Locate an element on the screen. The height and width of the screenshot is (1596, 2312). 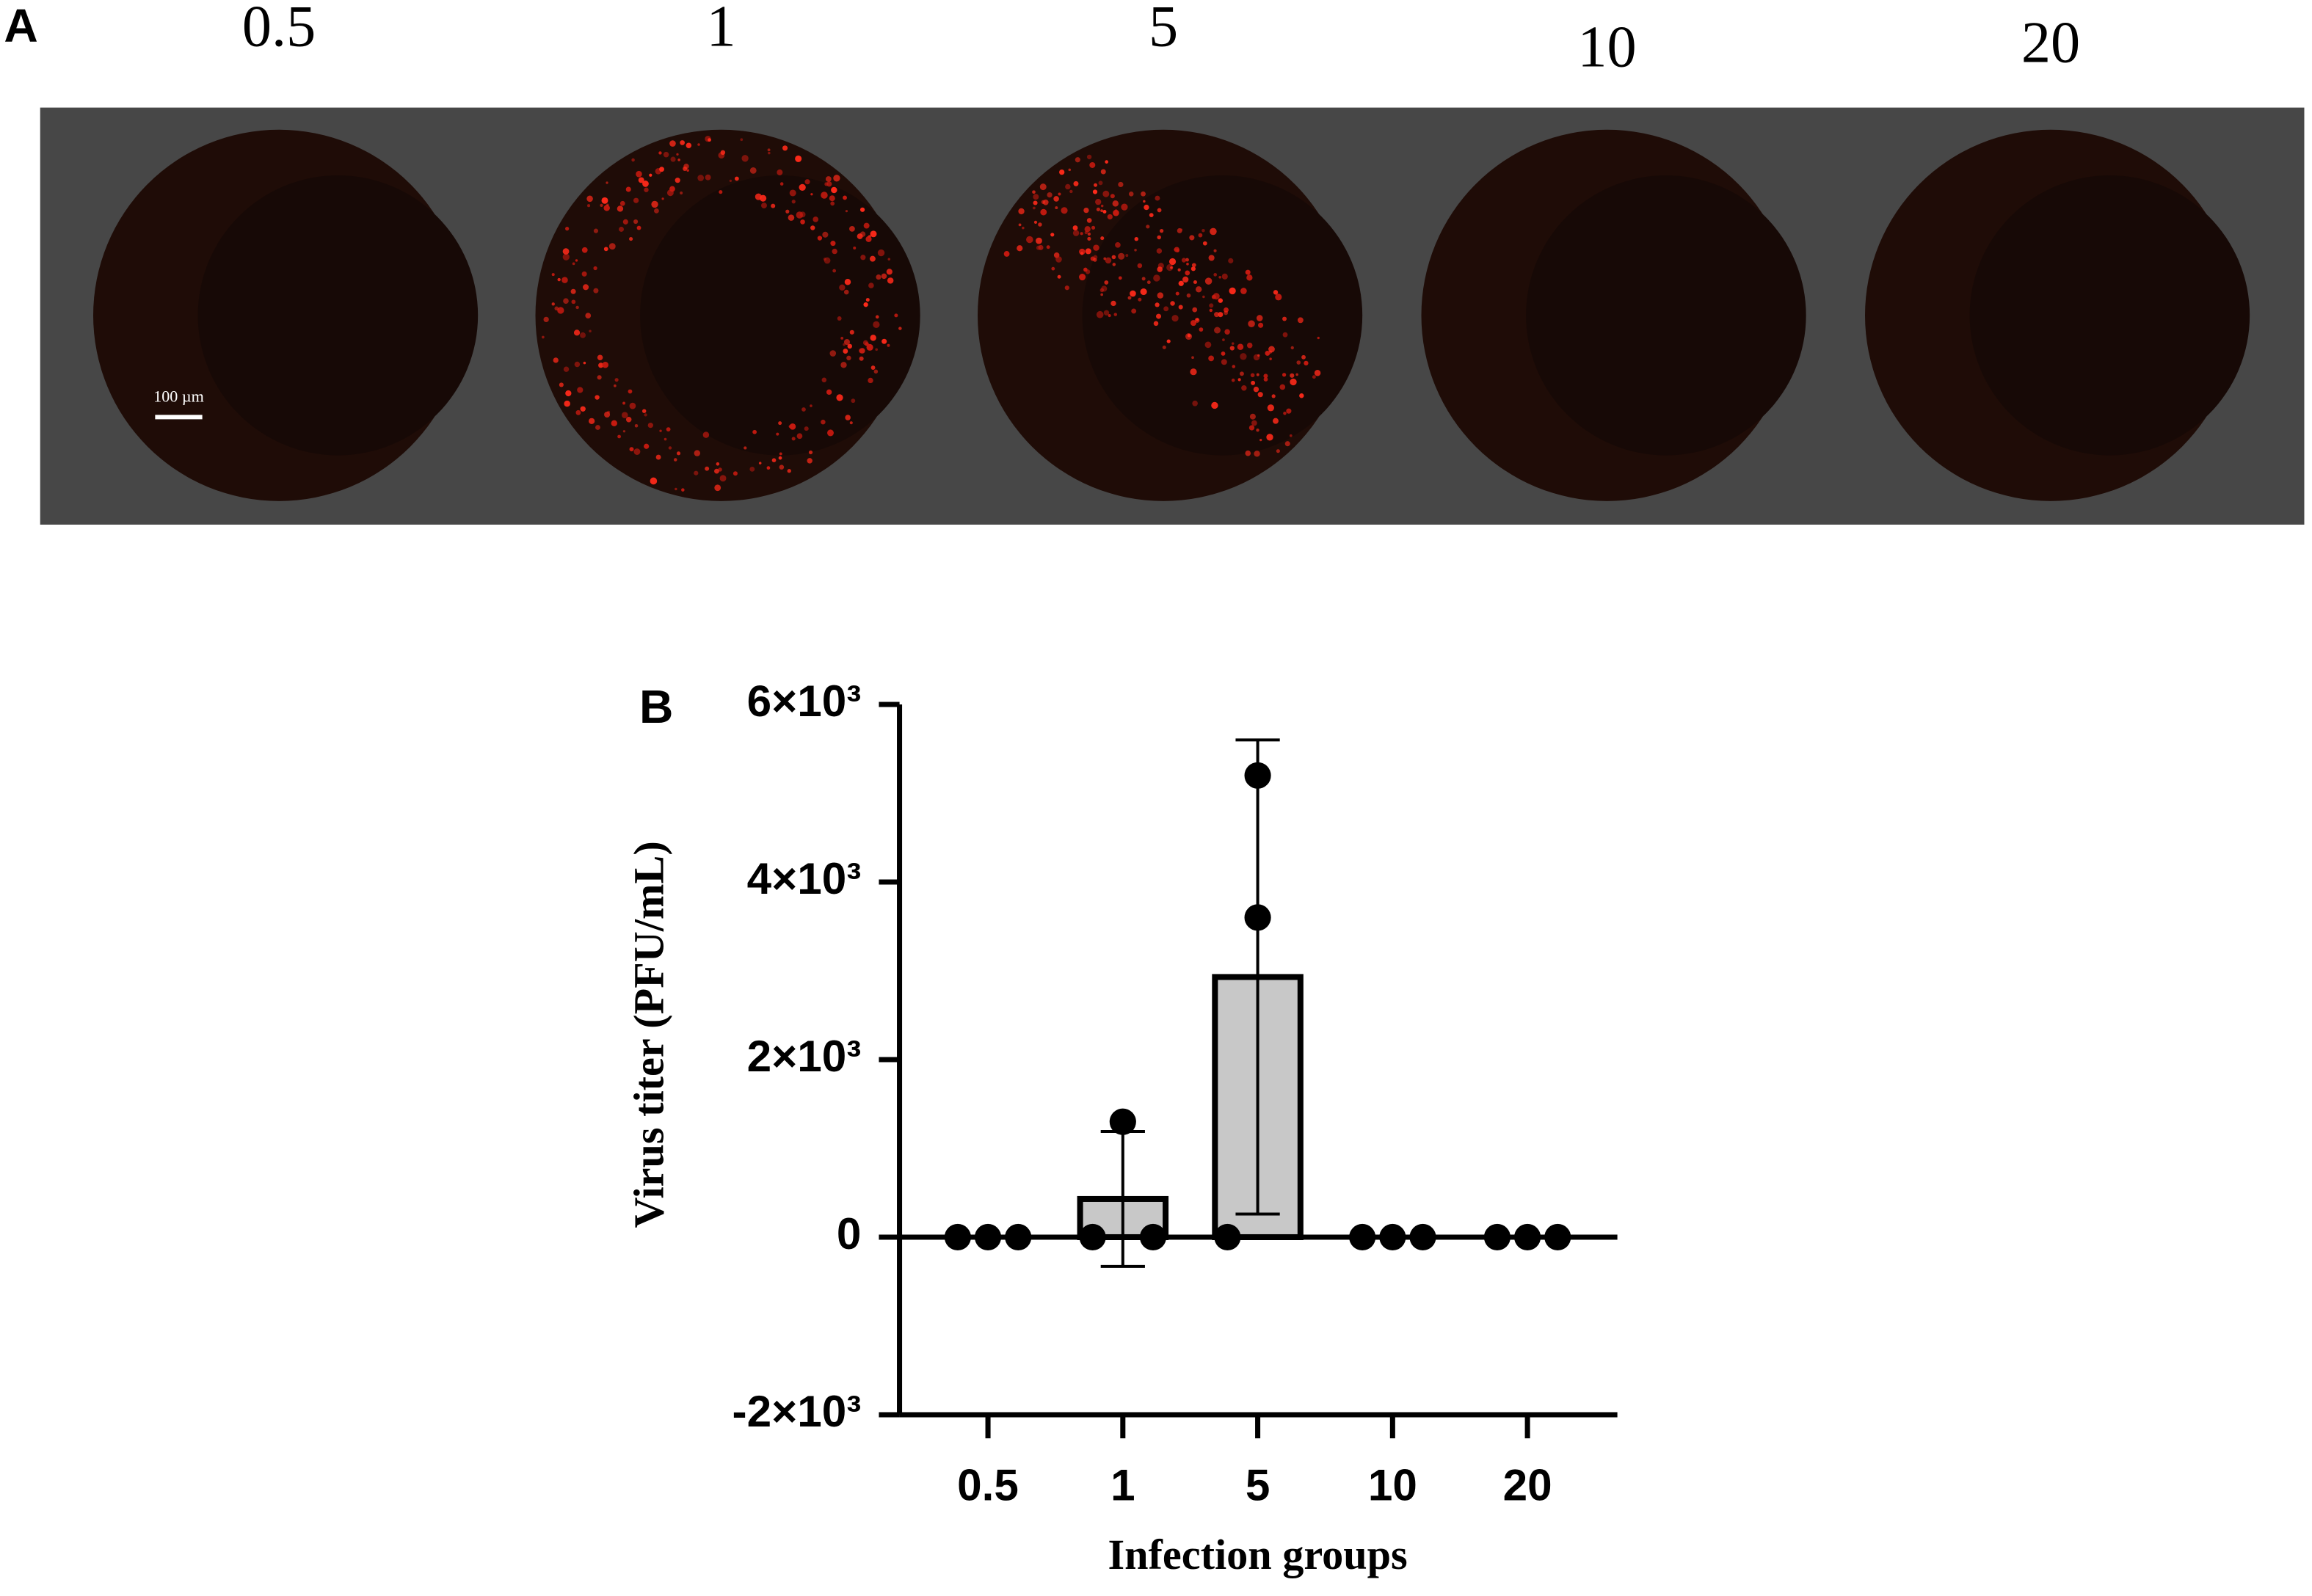
x-tick-label: 20 is located at coordinates (1527, 1484).